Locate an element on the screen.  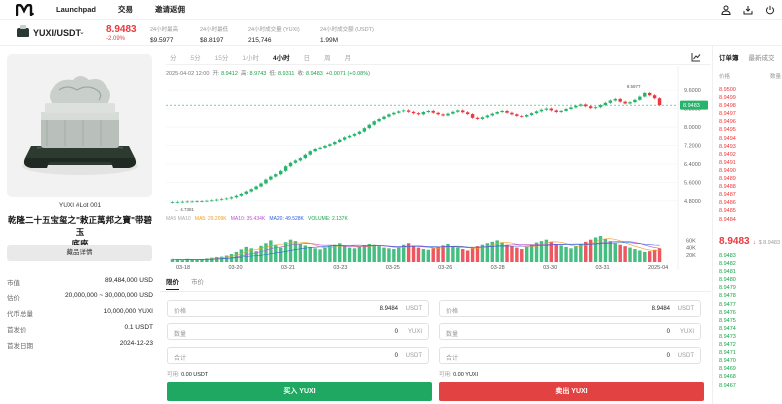
buy-available: 可用: 0.00 USDT is located at coordinates (187, 374).